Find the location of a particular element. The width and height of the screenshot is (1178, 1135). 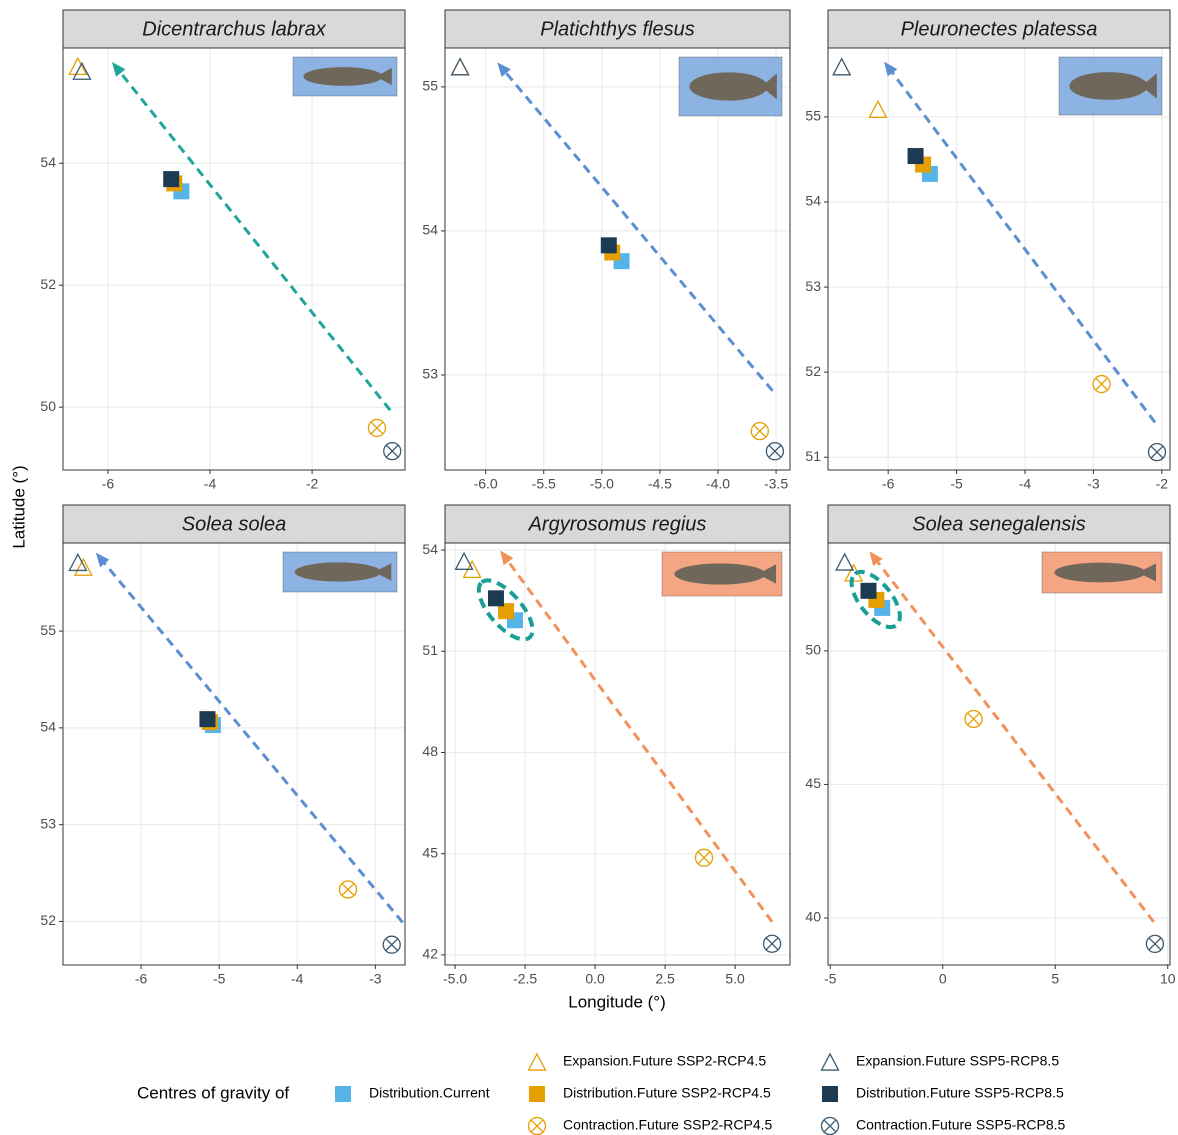

legend-label: Contraction.Future SSP2-RCP4.5 is located at coordinates (668, 1125).